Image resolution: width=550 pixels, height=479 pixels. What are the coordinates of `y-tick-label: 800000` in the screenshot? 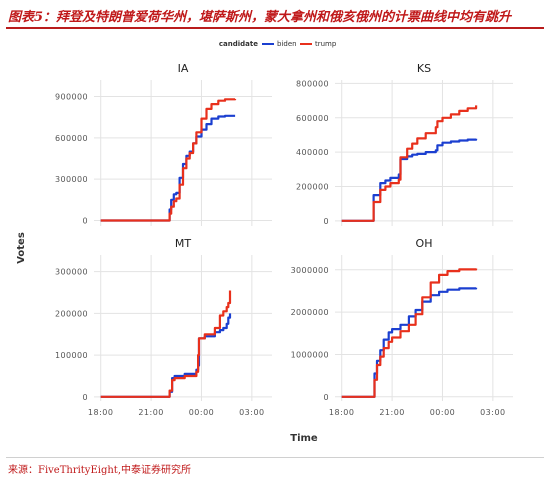 It's located at (312, 83).